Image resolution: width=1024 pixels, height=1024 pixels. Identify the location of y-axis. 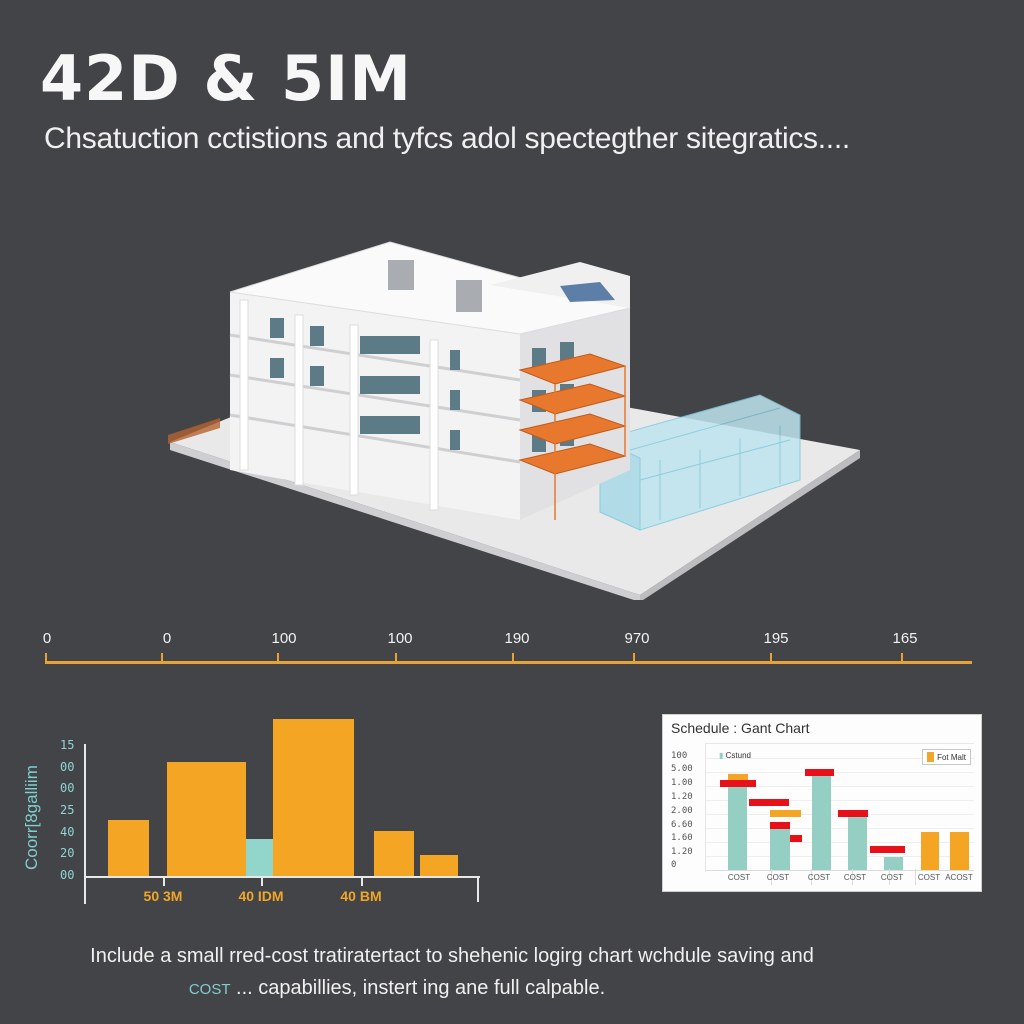
(85, 824).